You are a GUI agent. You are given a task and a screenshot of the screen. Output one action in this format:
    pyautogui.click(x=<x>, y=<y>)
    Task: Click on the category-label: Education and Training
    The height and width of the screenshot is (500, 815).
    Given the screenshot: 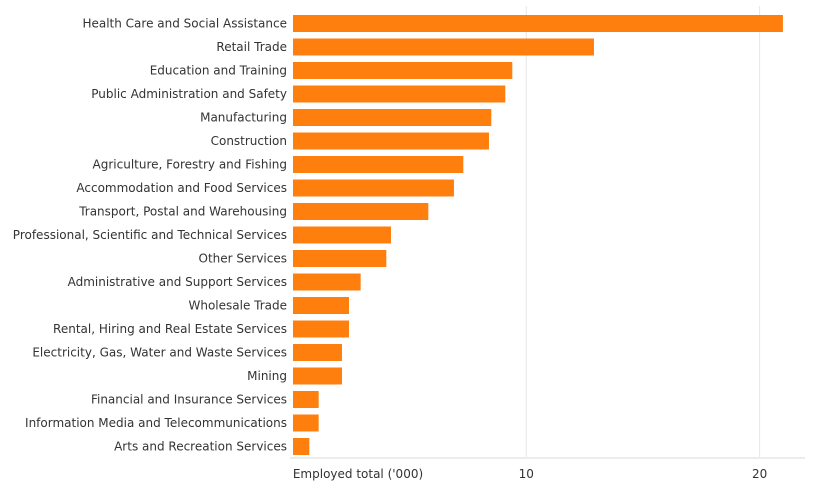 What is the action you would take?
    pyautogui.click(x=218, y=71)
    